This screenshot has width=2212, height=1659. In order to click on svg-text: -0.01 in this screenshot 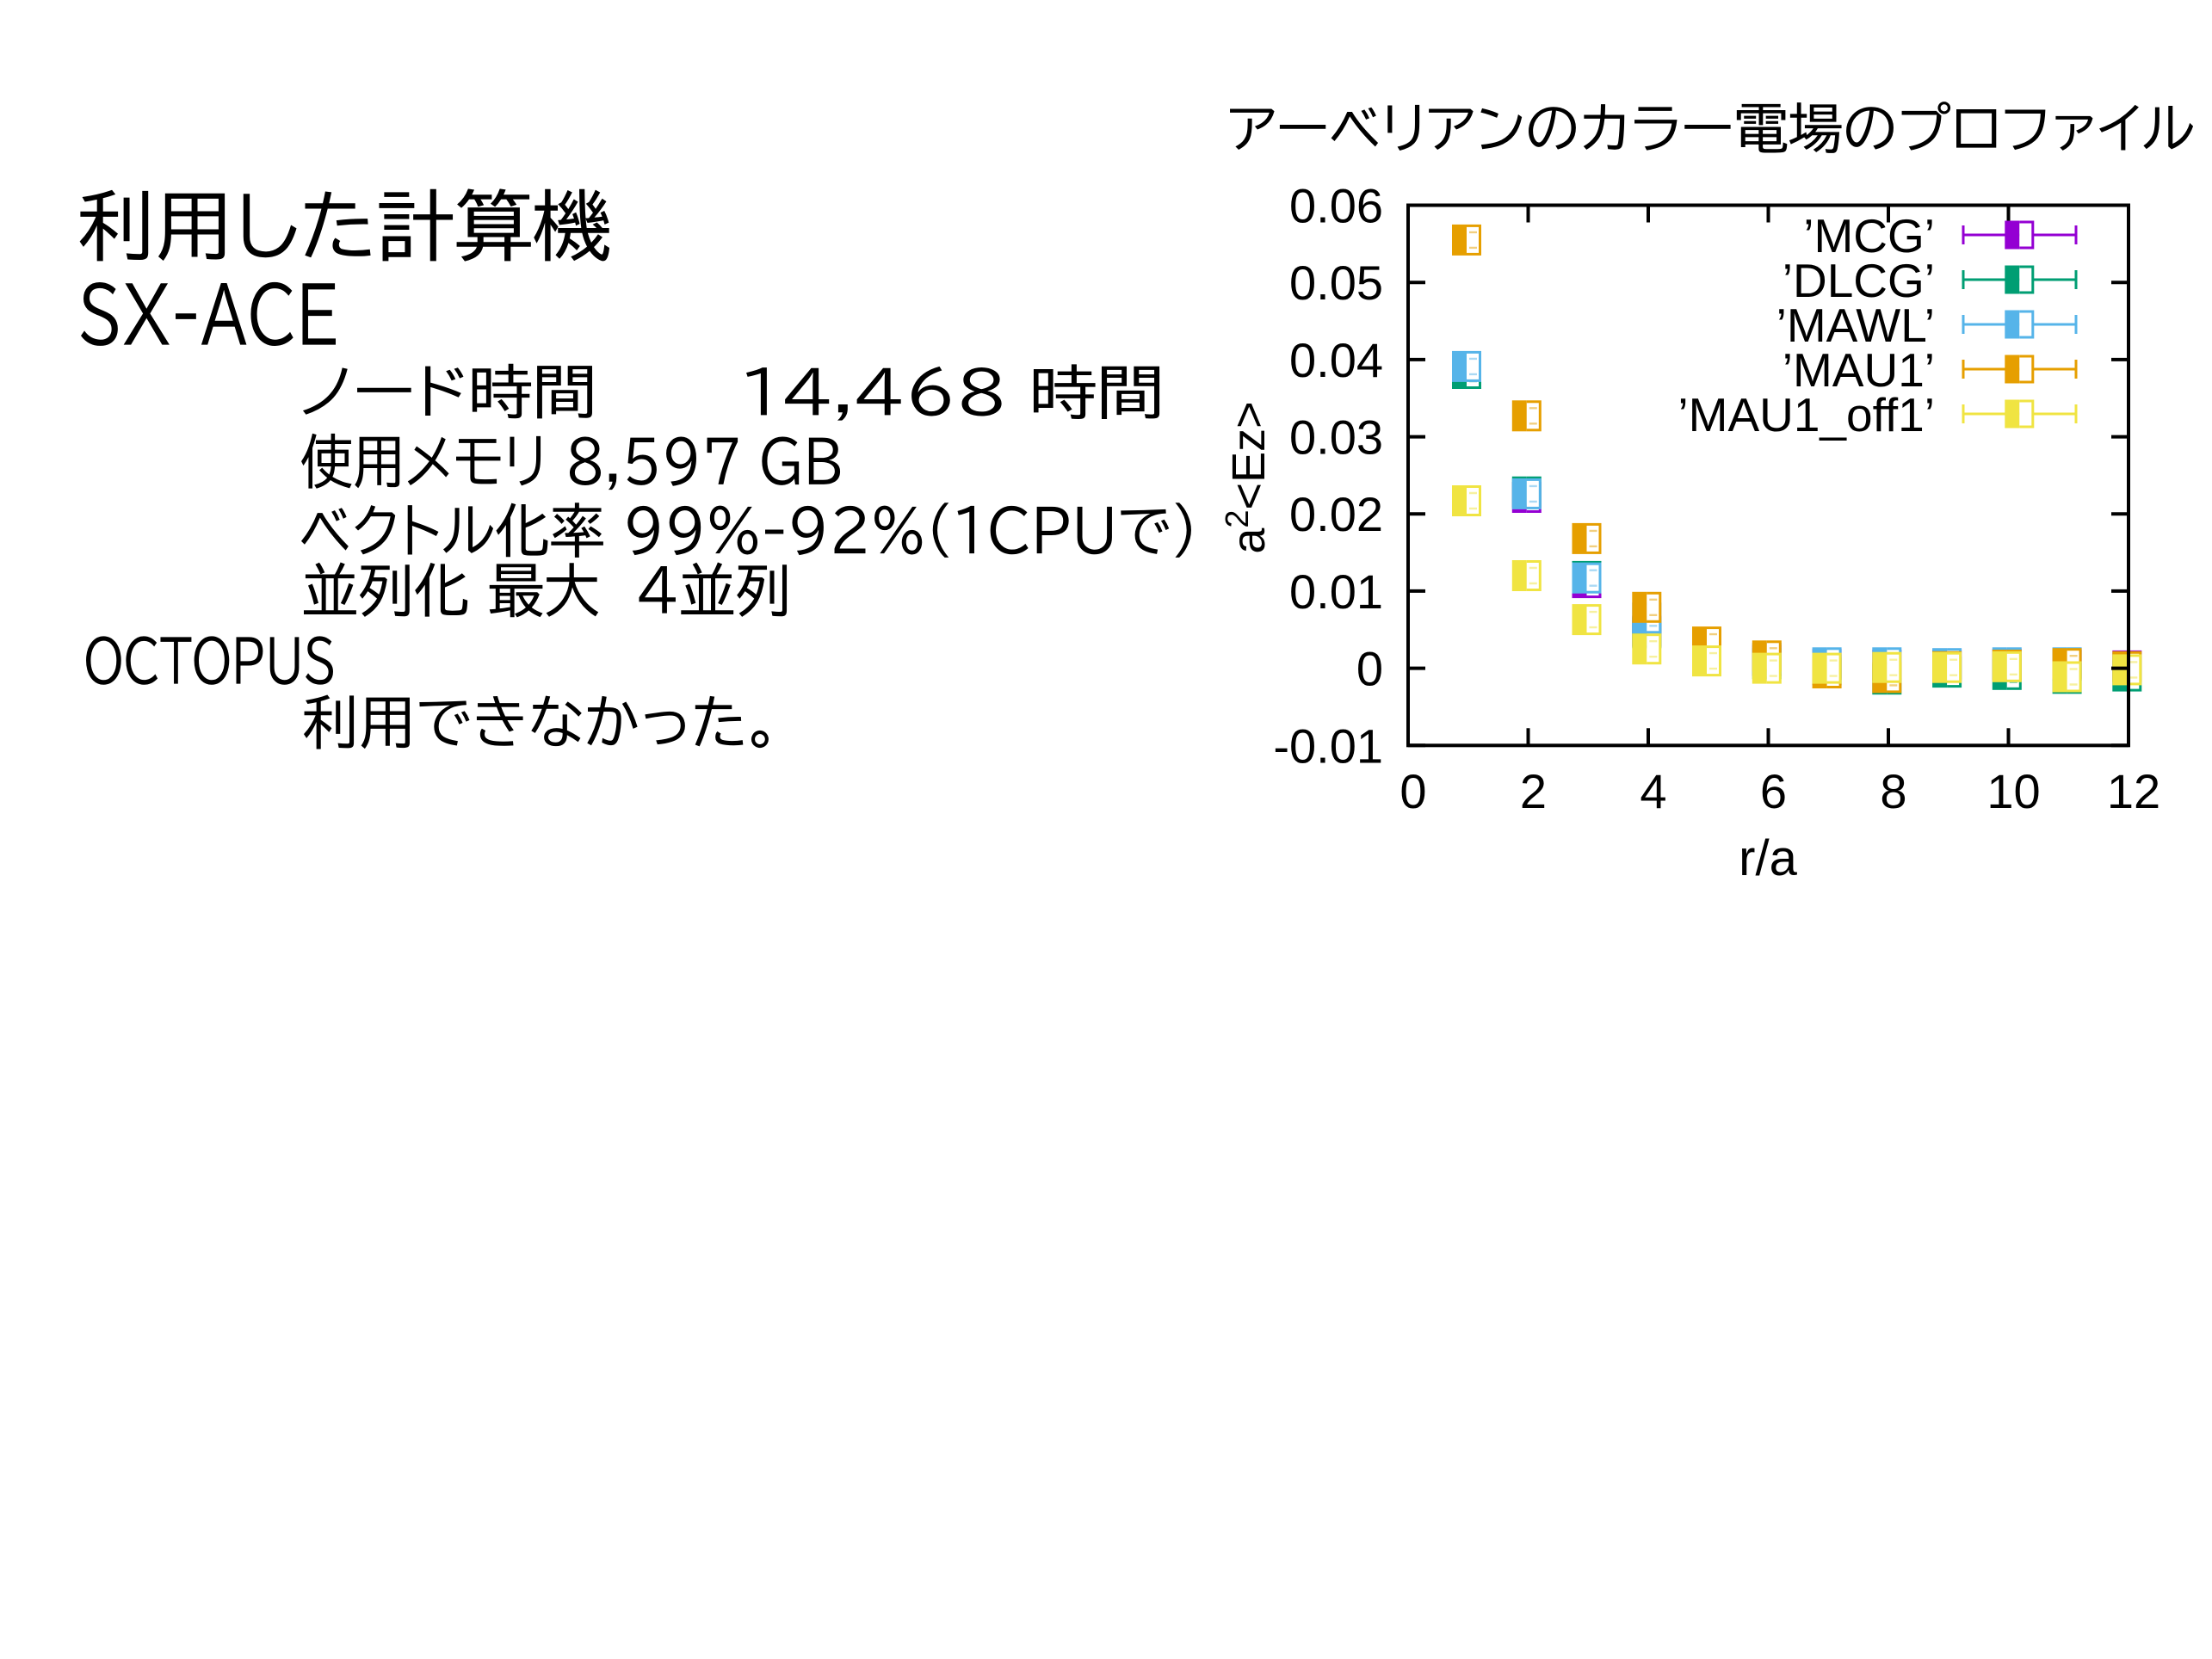, I will do `click(1328, 746)`.